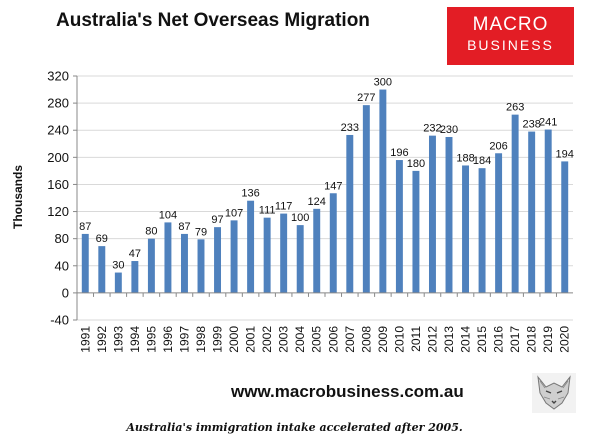  Describe the element at coordinates (554, 393) in the screenshot. I see `fox-sketch-icon` at that location.